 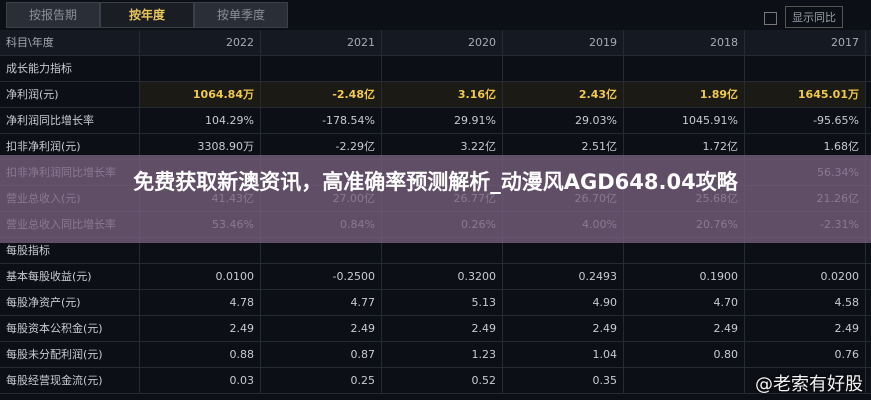 I want to click on value-cell: 1.04, so click(x=563, y=355).